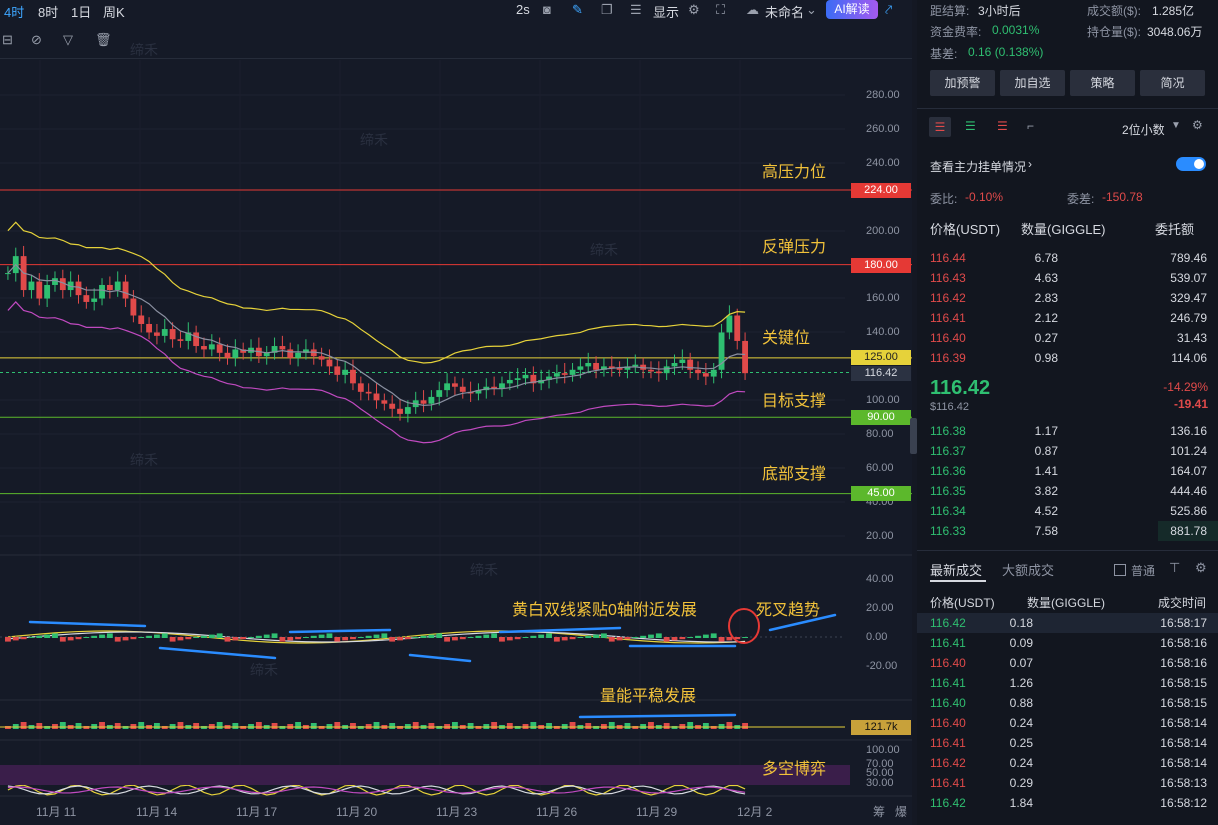  I want to click on tab-underline, so click(958, 581).